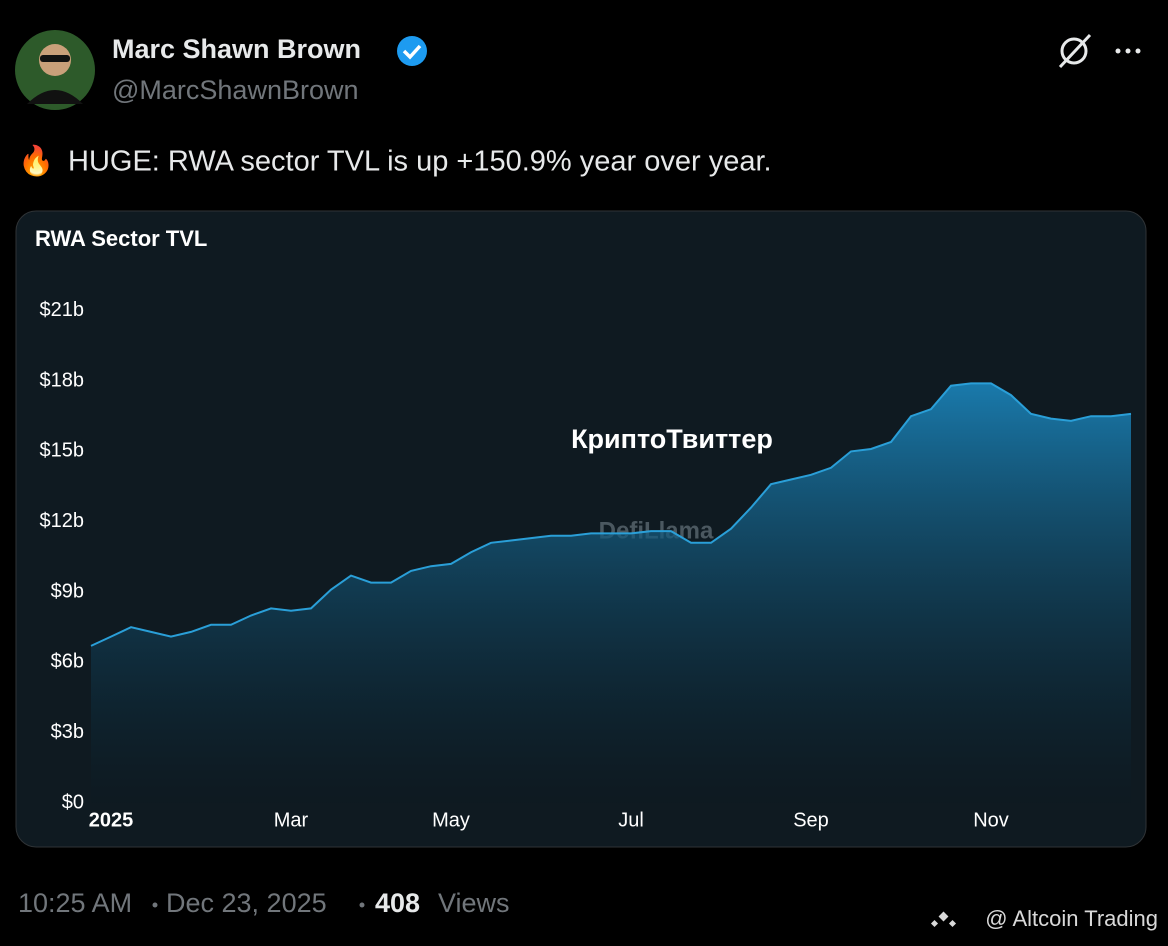 The height and width of the screenshot is (946, 1168). What do you see at coordinates (451, 820) in the screenshot?
I see `x-tick-label: May` at bounding box center [451, 820].